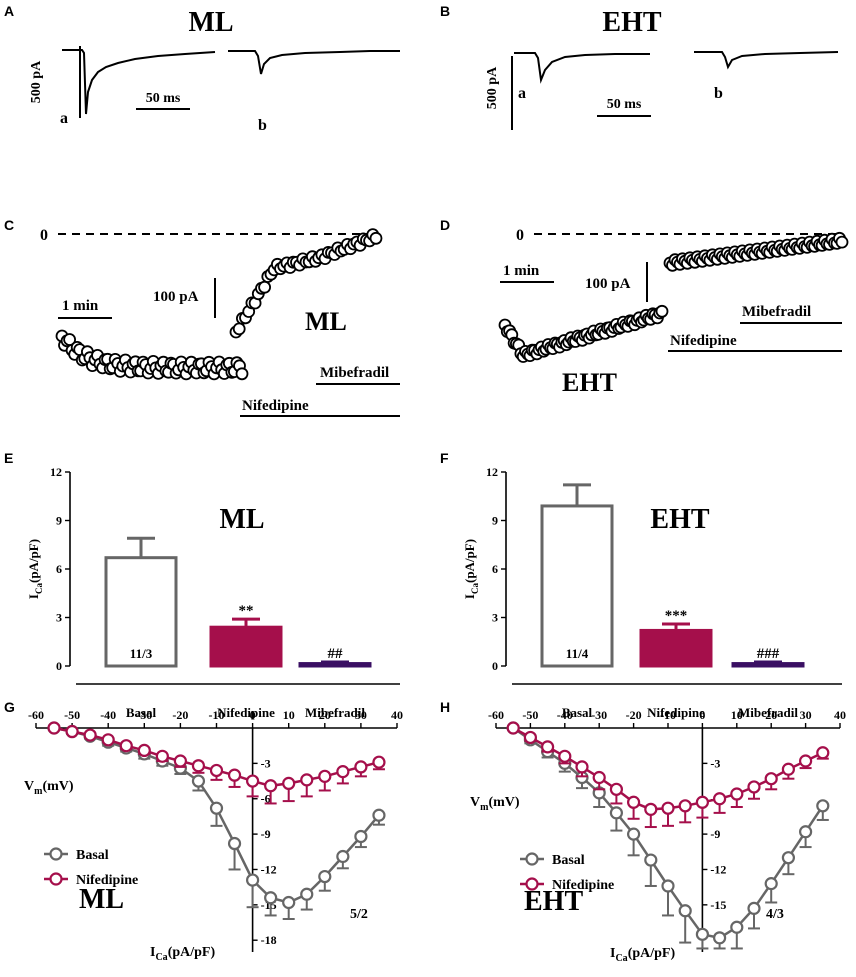 This screenshot has width=856, height=977. I want to click on cell-label-d: EHT, so click(589, 382).